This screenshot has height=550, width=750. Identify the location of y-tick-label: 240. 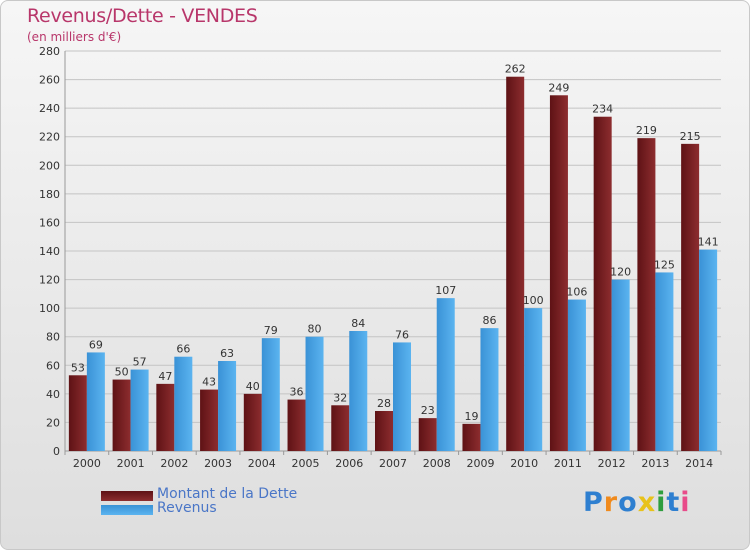
(49, 108).